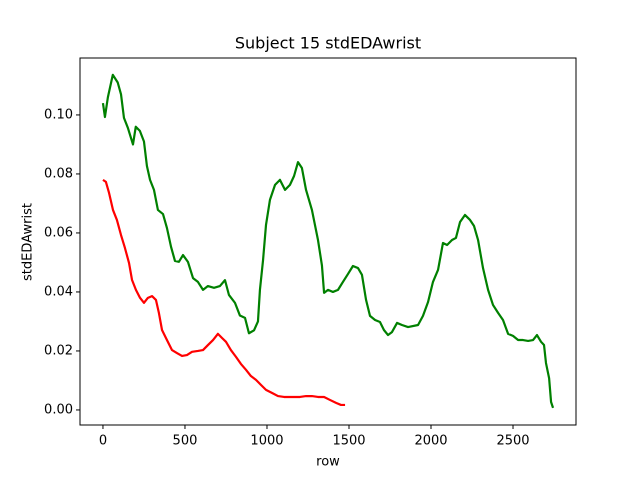  What do you see at coordinates (58, 350) in the screenshot?
I see `y-tick-label: 0.02` at bounding box center [58, 350].